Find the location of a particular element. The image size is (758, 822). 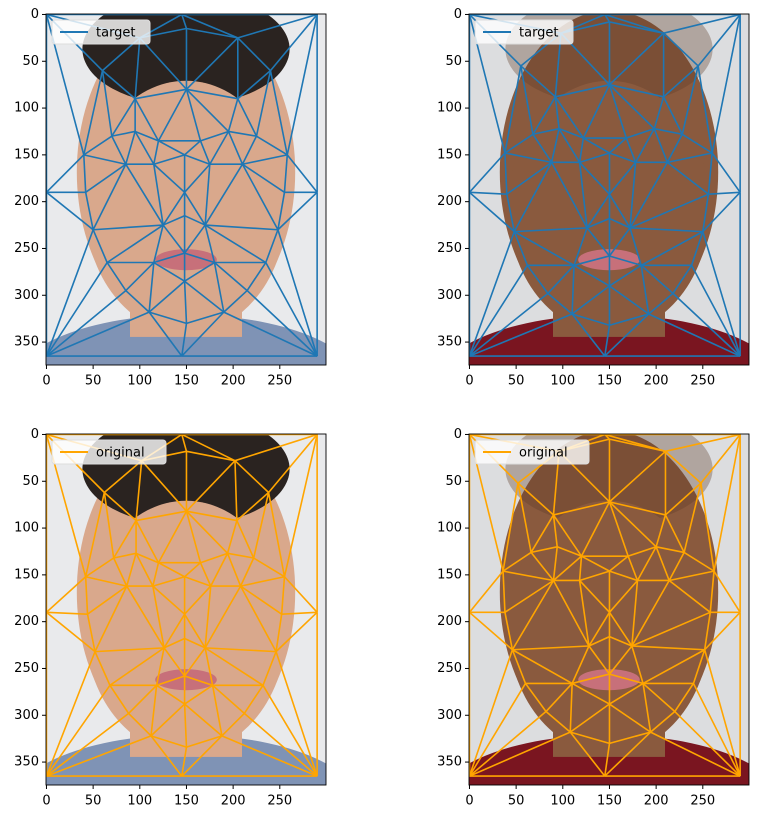

y-tick-label: 300 is located at coordinates (26, 295).